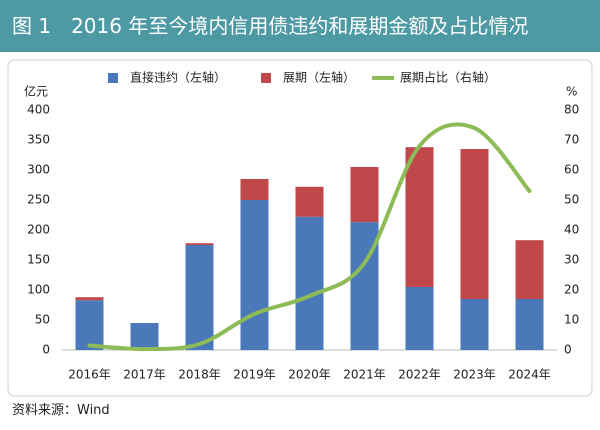  I want to click on x-tick-label: 2021年, so click(364, 375).